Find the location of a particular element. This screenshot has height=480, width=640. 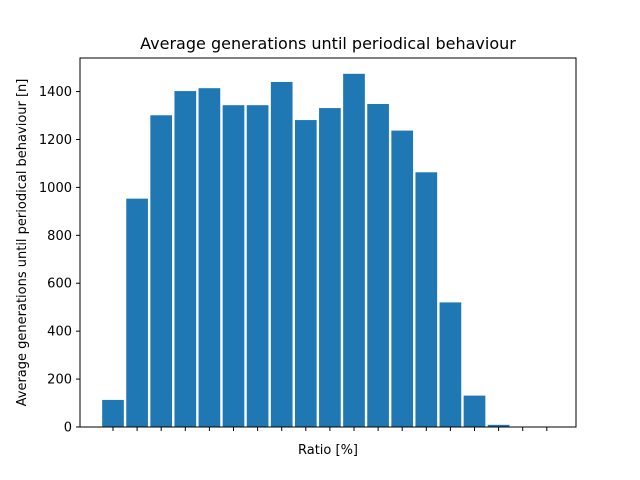

y-tick-label-2: 400 is located at coordinates (59, 332).